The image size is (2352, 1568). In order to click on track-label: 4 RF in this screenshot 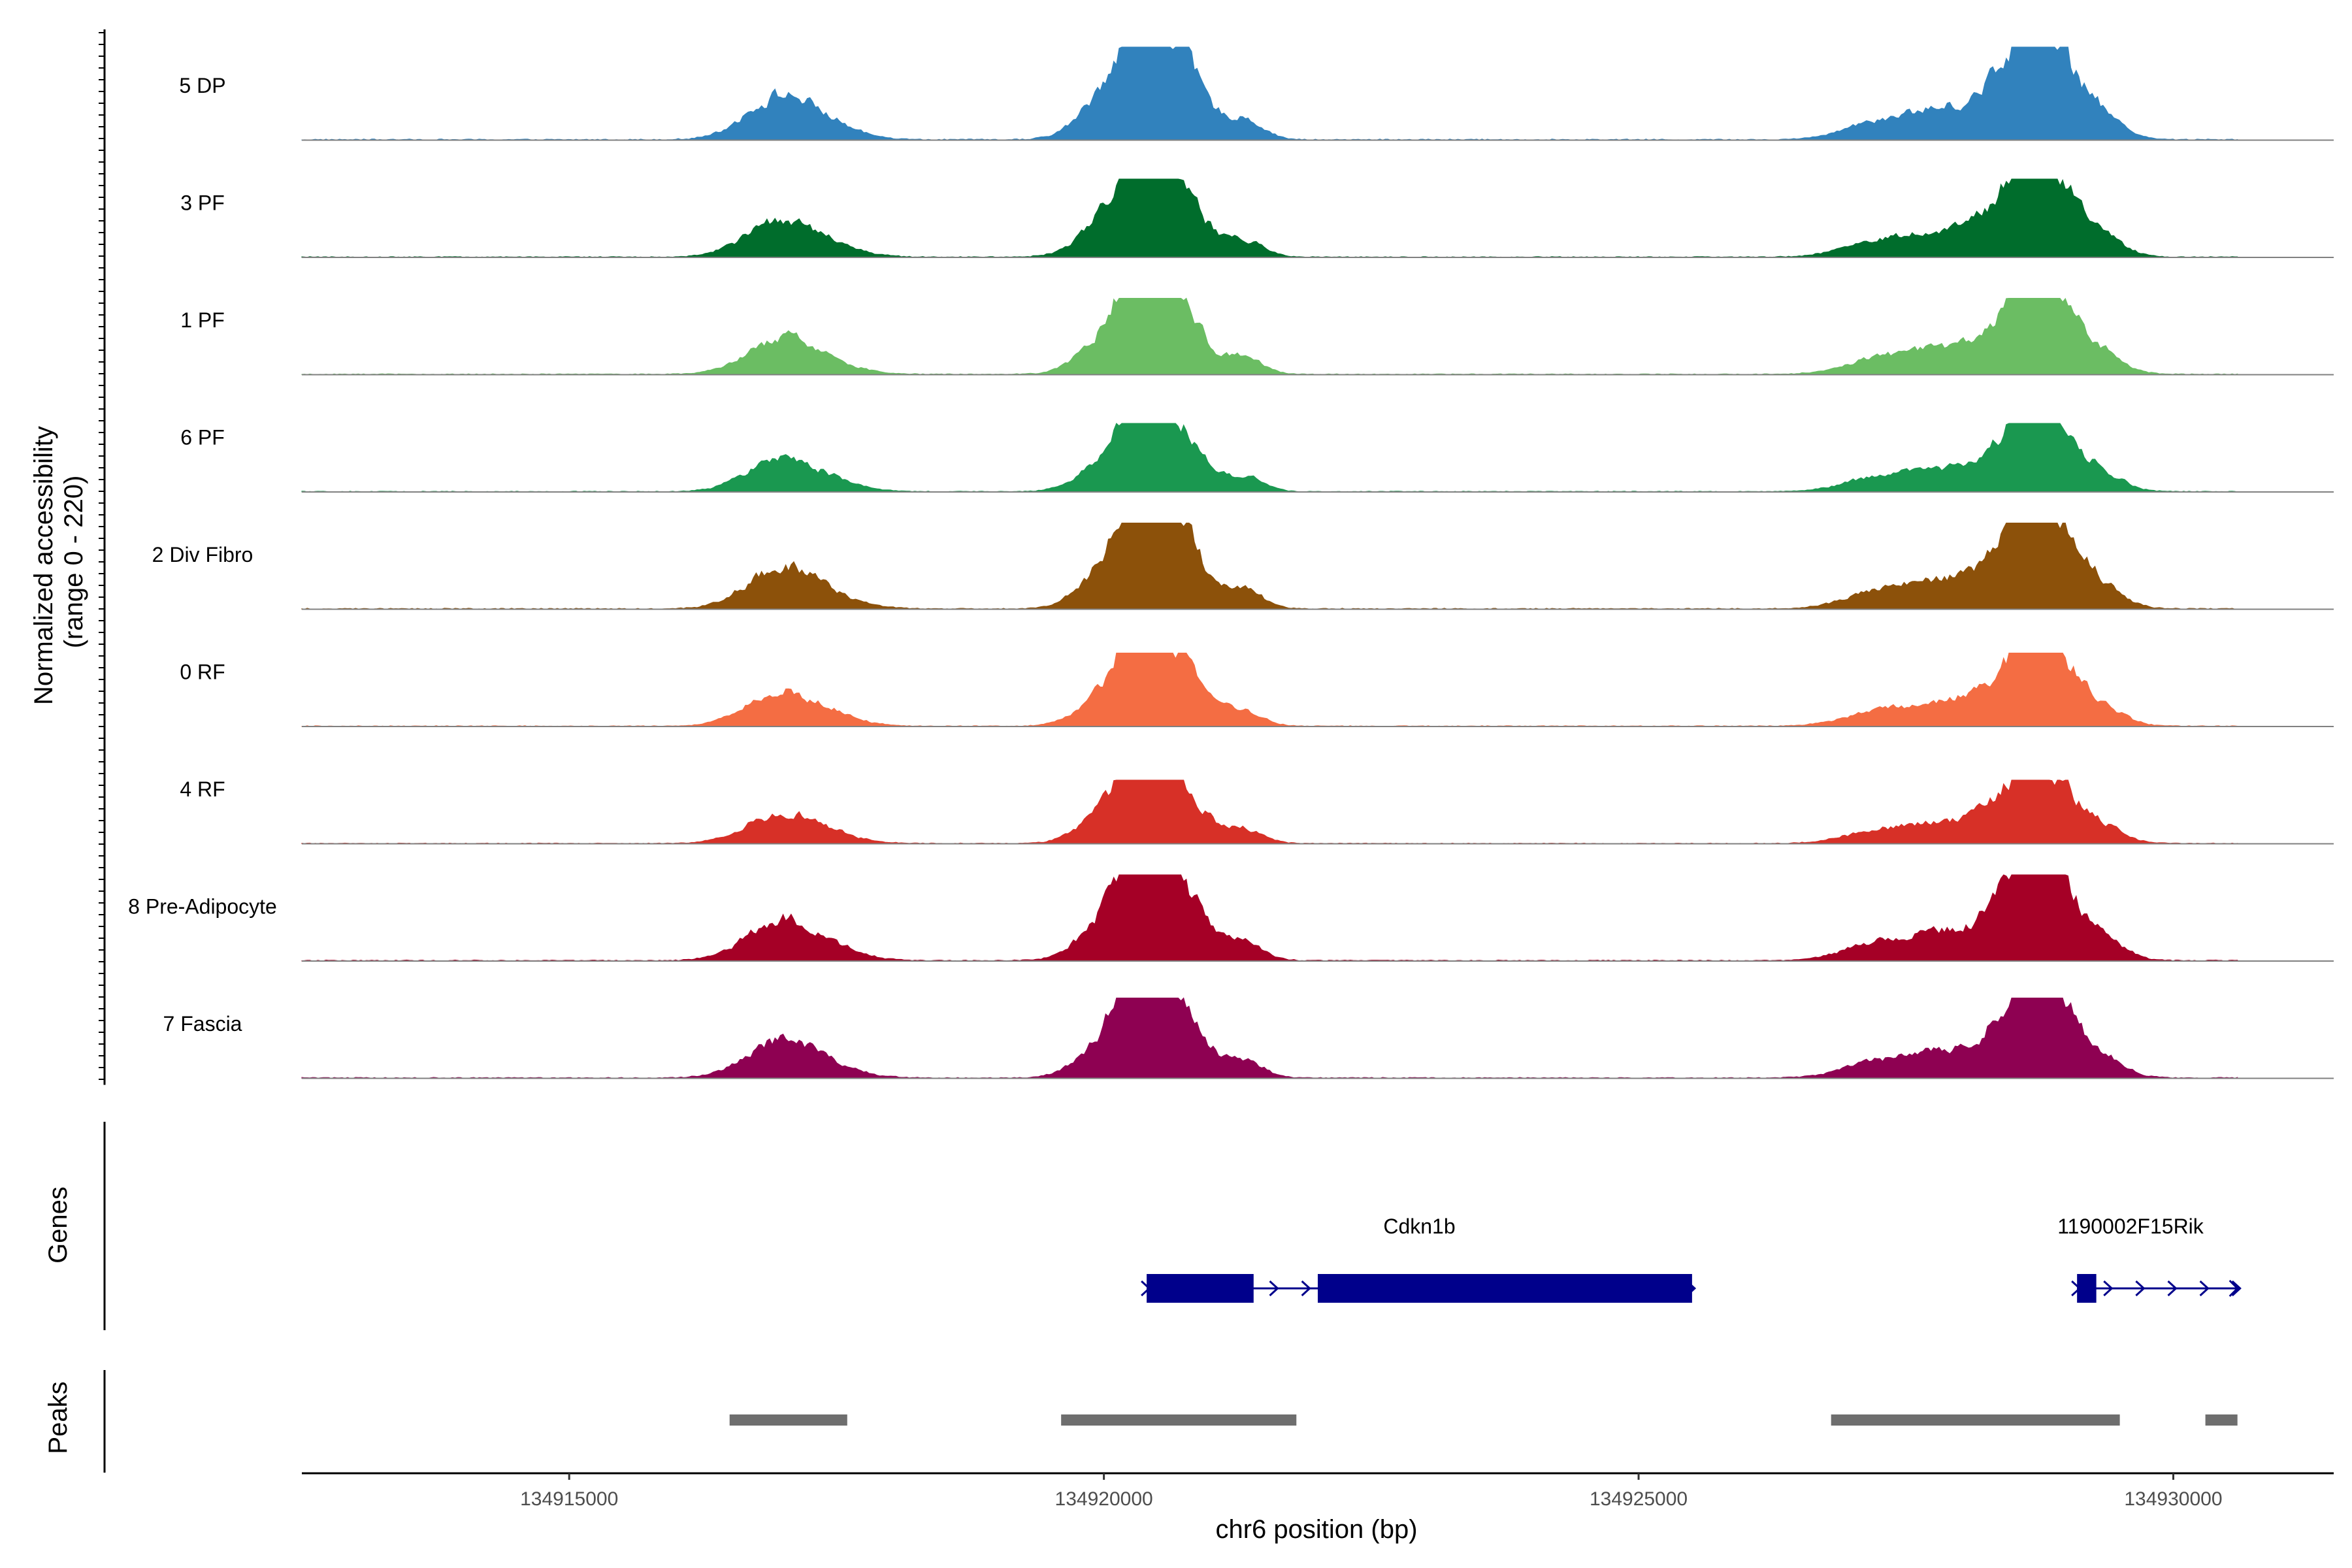, I will do `click(202, 789)`.